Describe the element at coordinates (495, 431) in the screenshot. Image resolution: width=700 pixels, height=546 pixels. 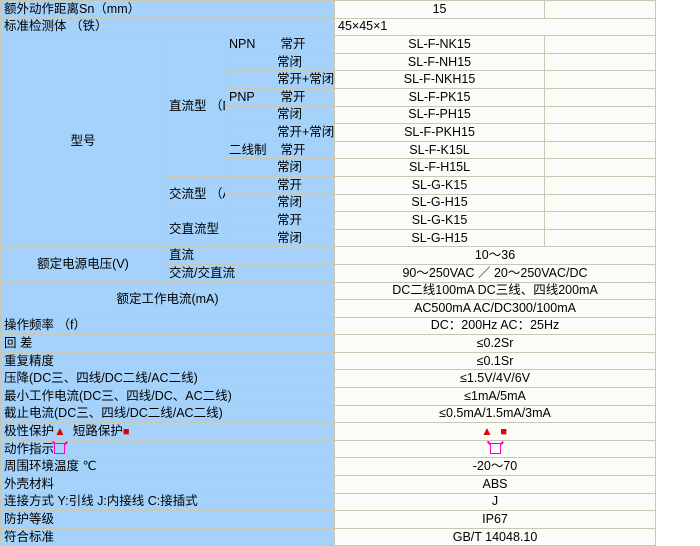
I see `protection-value: ▲ ■` at that location.